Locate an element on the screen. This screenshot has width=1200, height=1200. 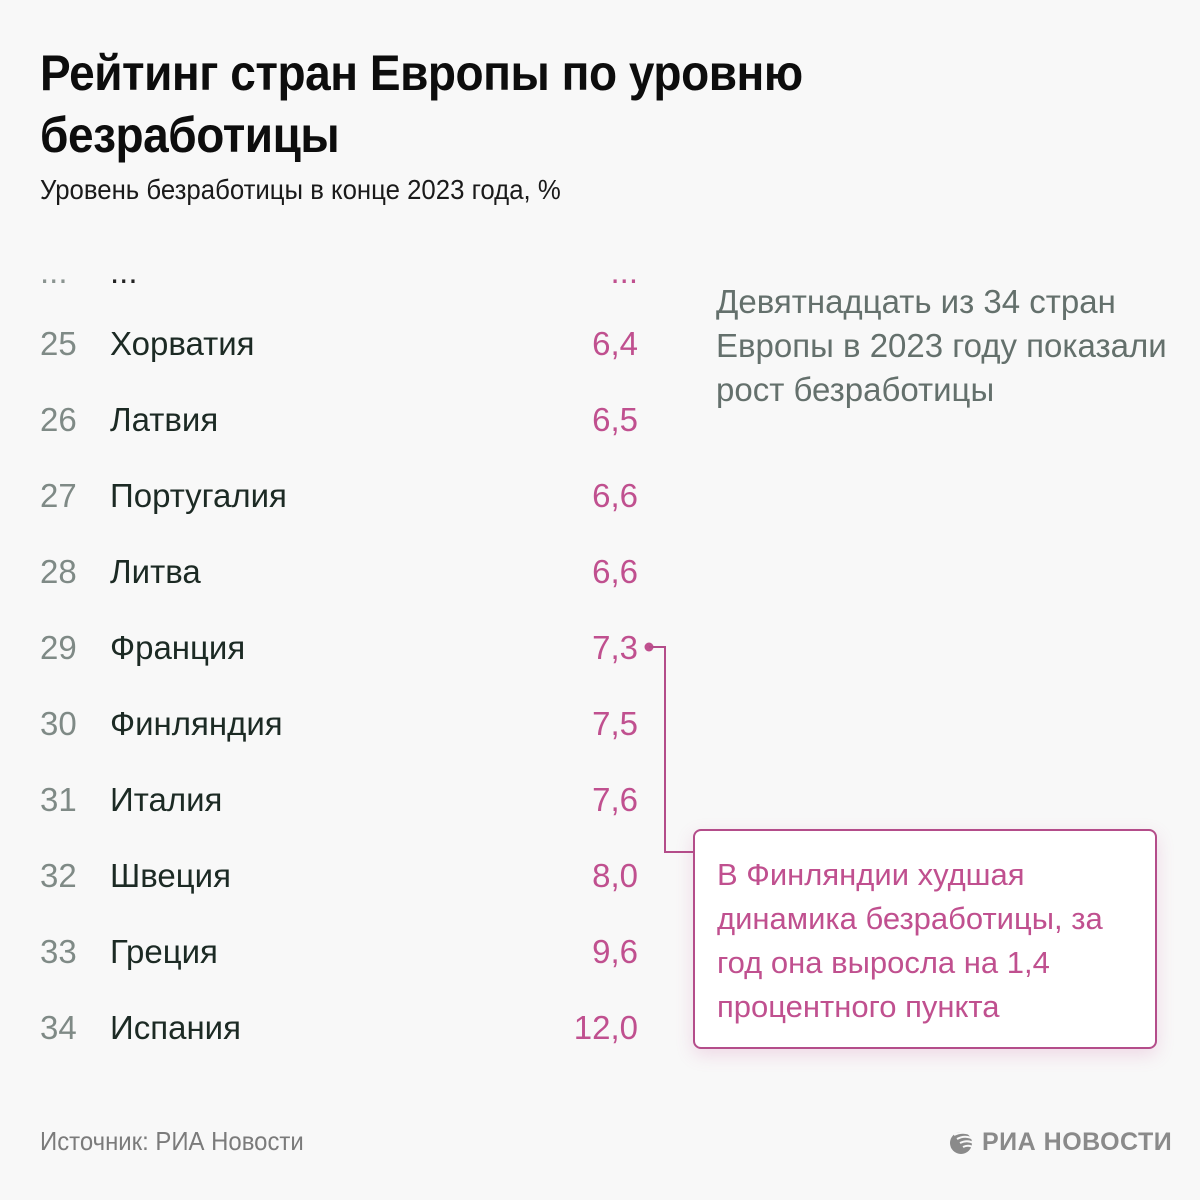
table-row: 33 Греция 9,6 is located at coordinates (350, 952).